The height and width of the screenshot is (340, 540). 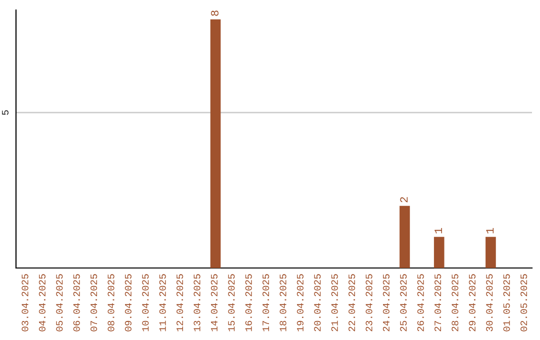 What do you see at coordinates (420, 303) in the screenshot?
I see `x-tick-label: 26.04.2025` at bounding box center [420, 303].